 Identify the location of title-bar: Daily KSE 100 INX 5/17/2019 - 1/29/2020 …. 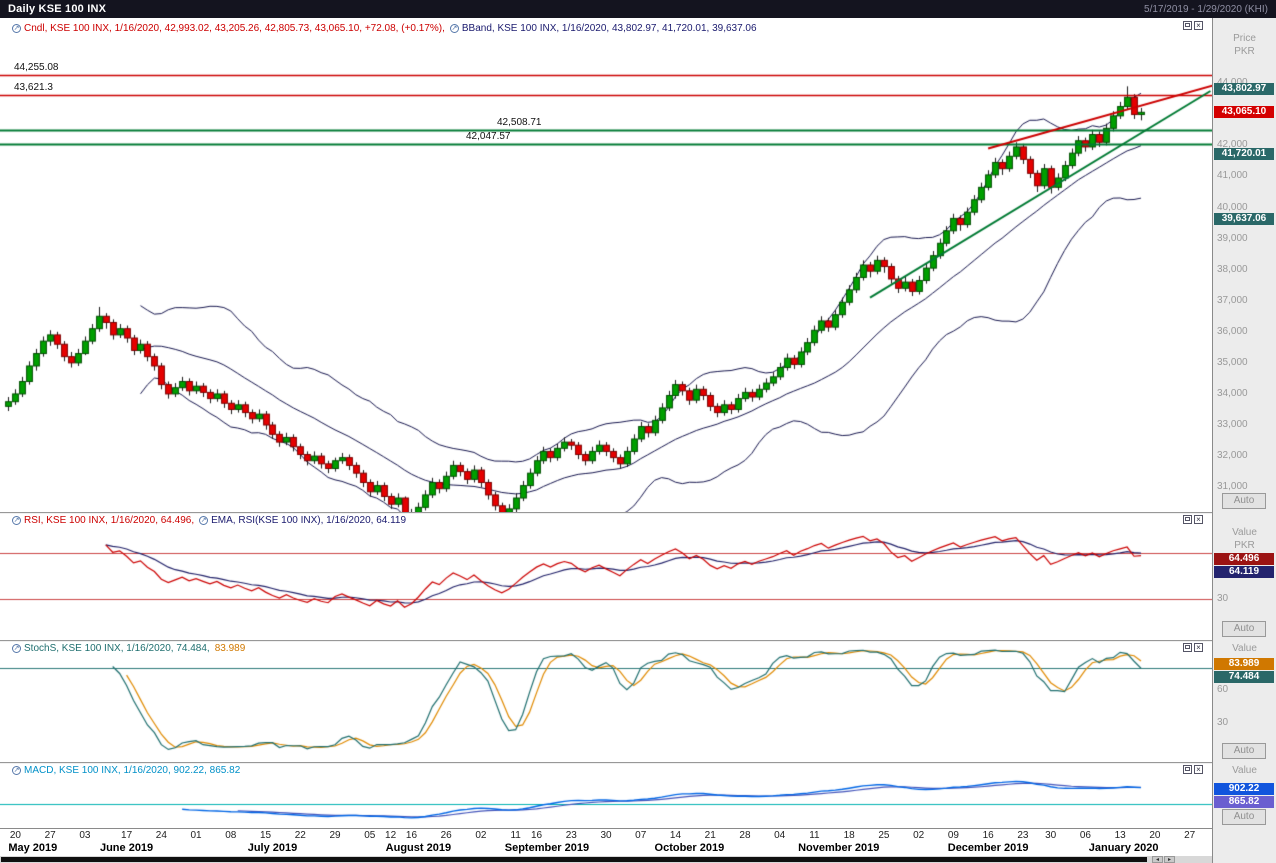
(638, 9).